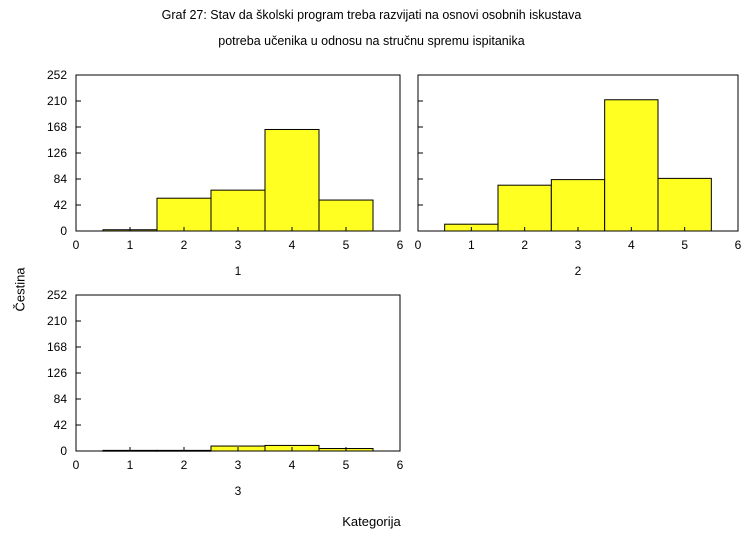 This screenshot has width=743, height=536. What do you see at coordinates (57, 127) in the screenshot?
I see `y-tick-label: 168` at bounding box center [57, 127].